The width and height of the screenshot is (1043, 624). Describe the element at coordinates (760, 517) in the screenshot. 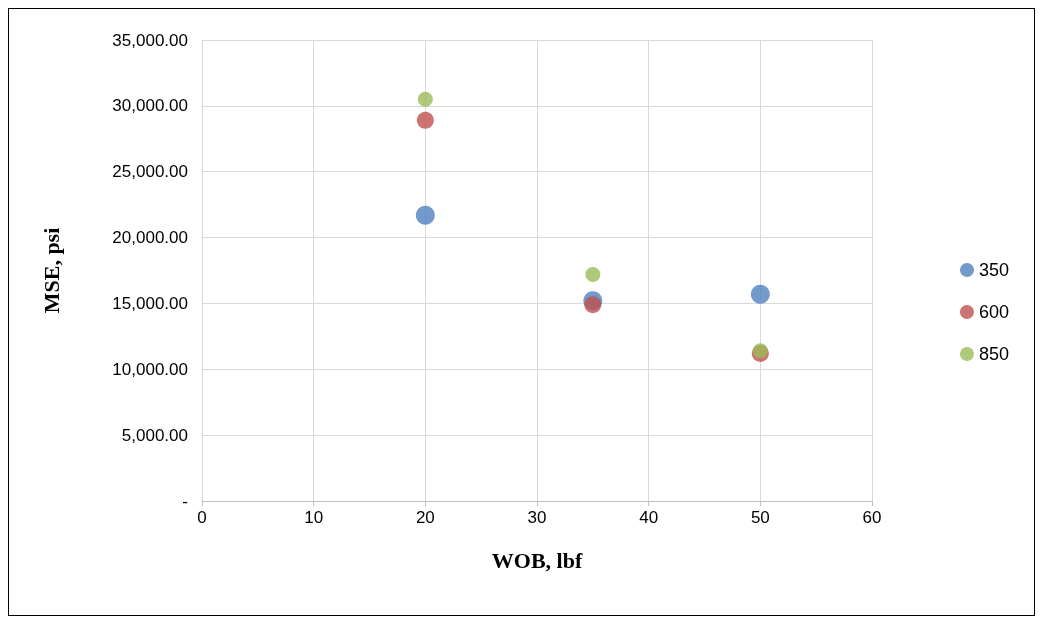

I see `x-tick-label: 50` at that location.